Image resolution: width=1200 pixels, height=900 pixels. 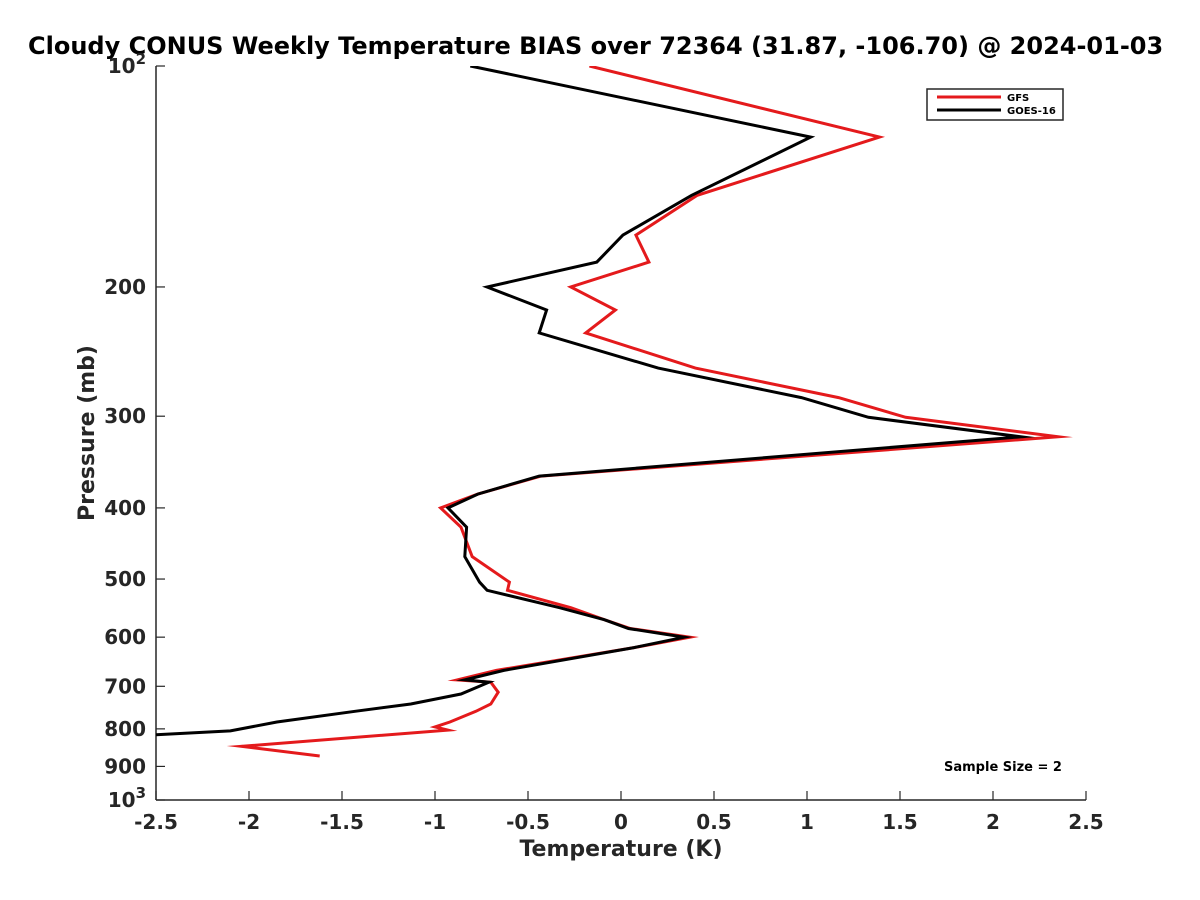 I want to click on y-axis-label: Pressure (mb), so click(x=87, y=433).